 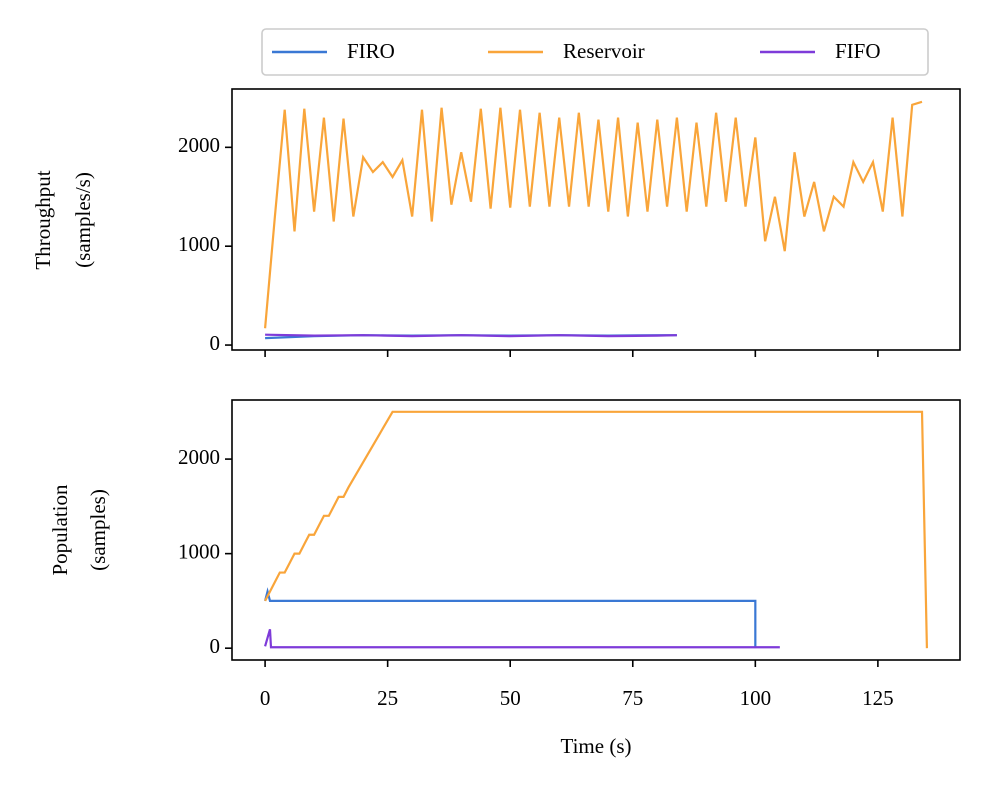 I want to click on x-tick-label: 25, so click(x=387, y=698).